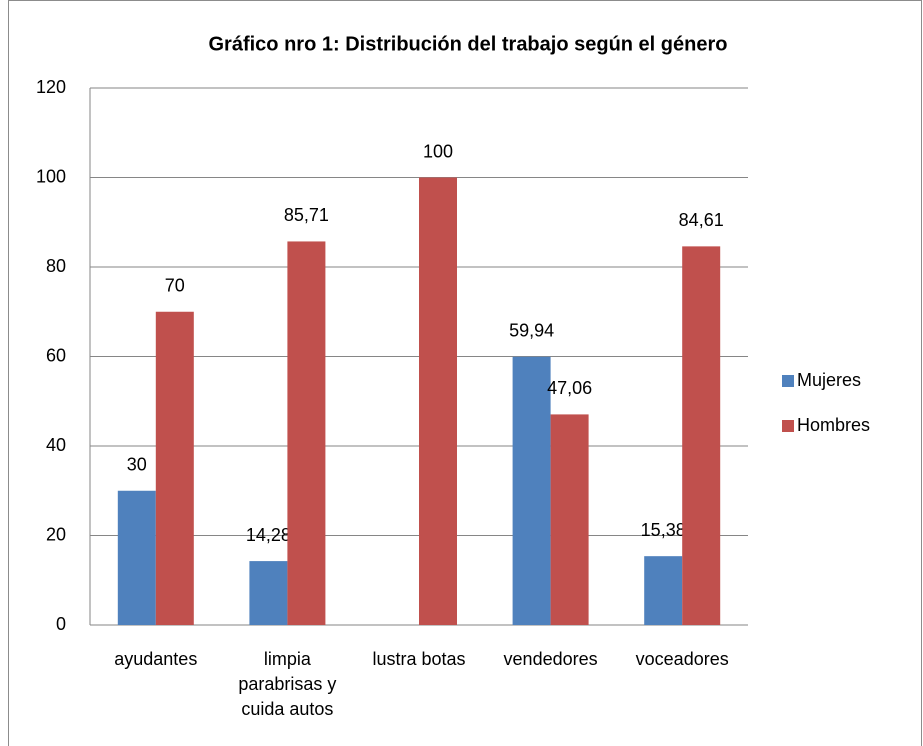 The width and height of the screenshot is (923, 746). Describe the element at coordinates (531, 331) in the screenshot. I see `data-label: 59,94` at that location.